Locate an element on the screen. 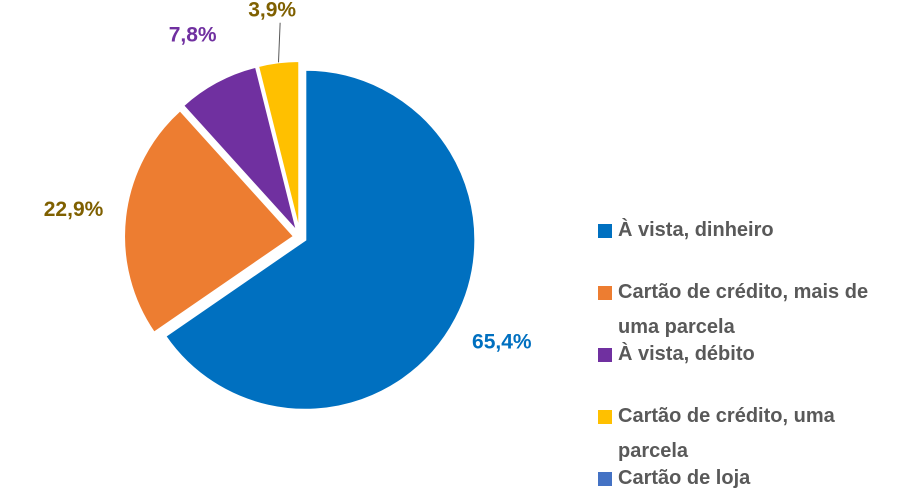 Image resolution: width=922 pixels, height=492 pixels. legend-item: Cartão de loja is located at coordinates (748, 476).